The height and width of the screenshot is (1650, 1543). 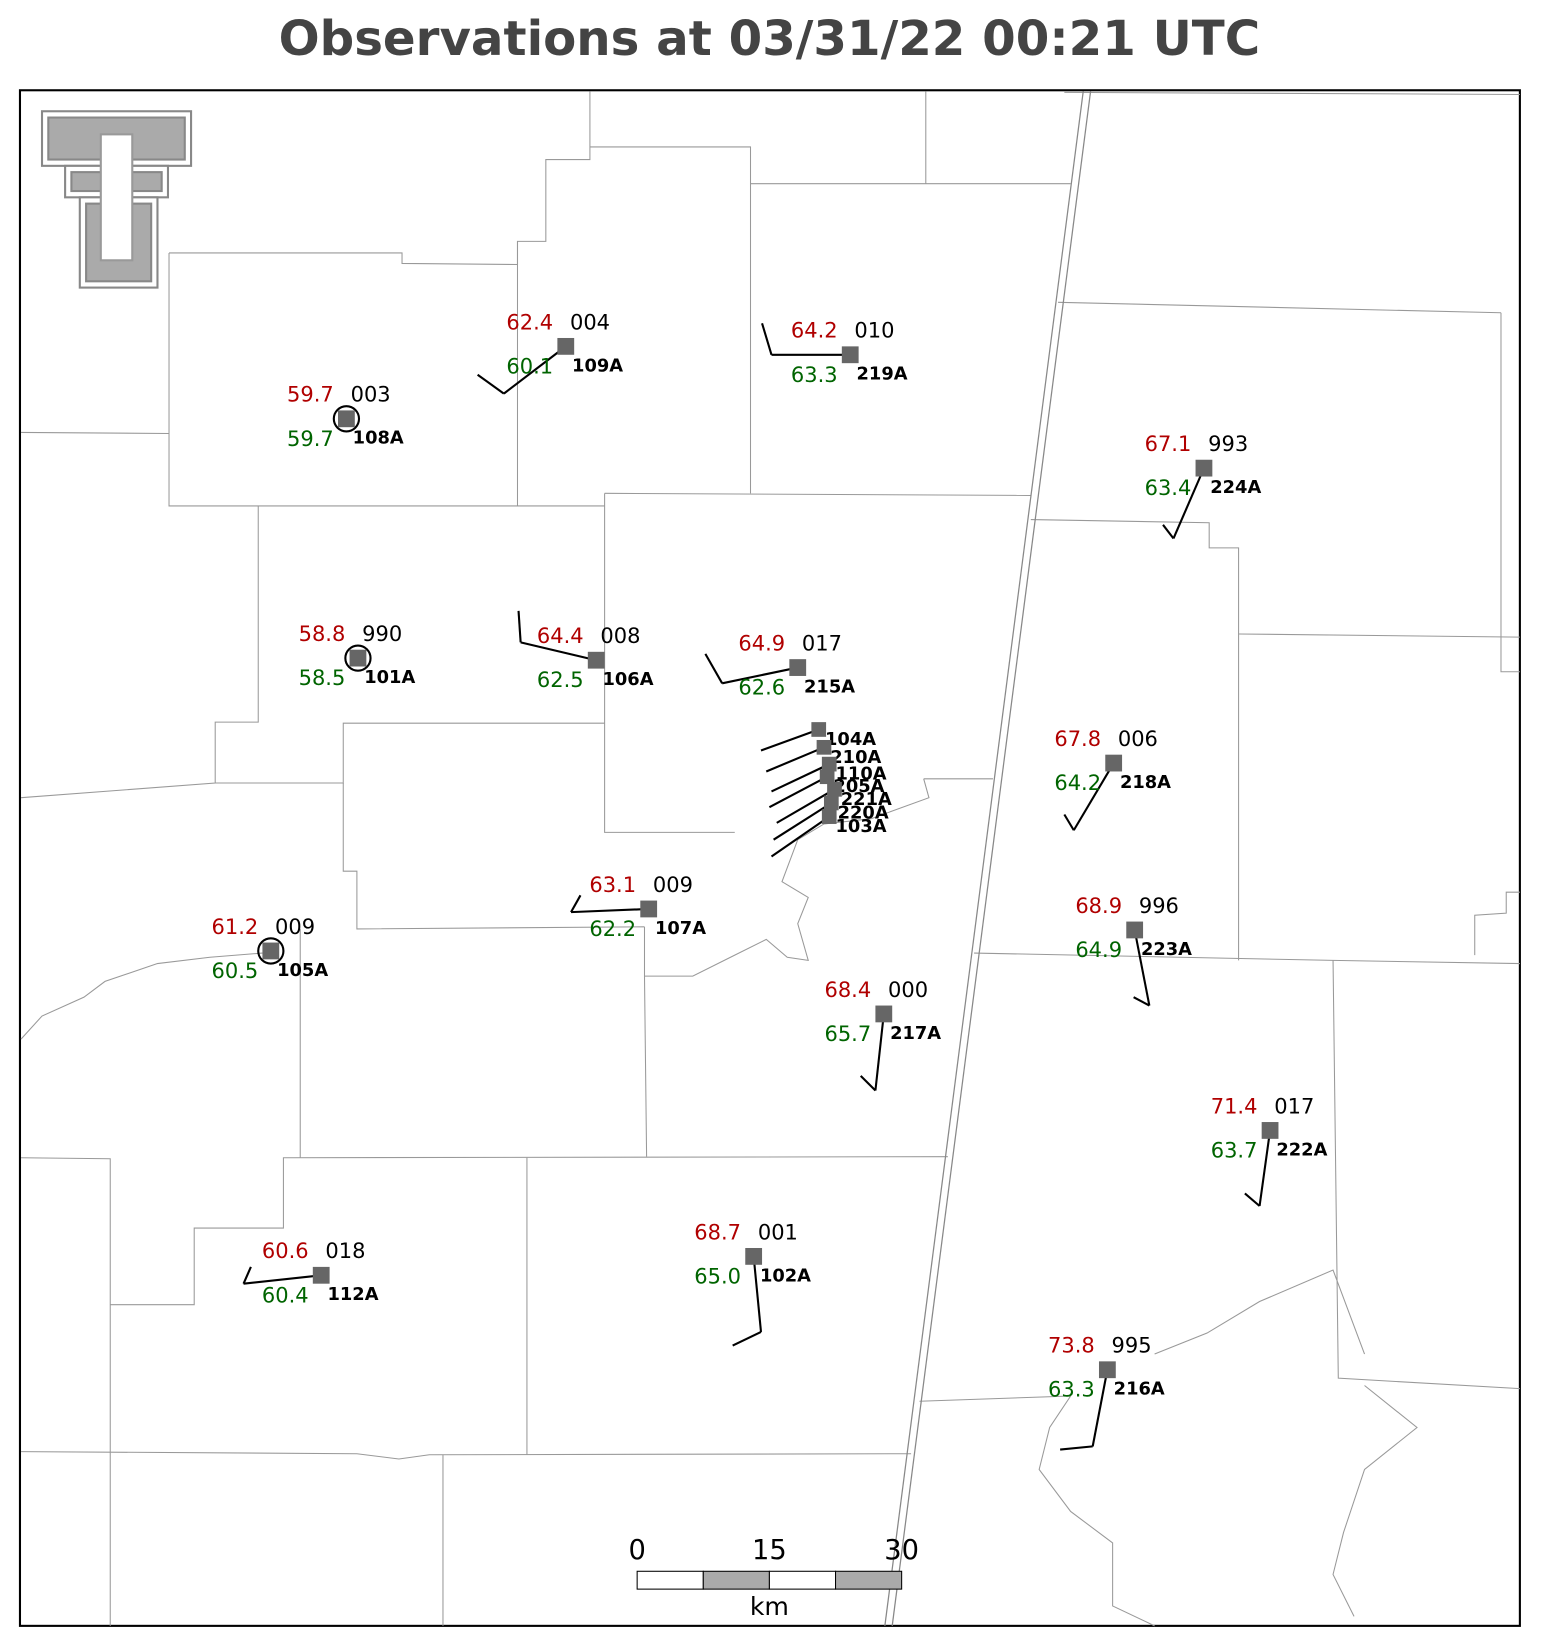 What do you see at coordinates (769, 1606) in the screenshot?
I see `scale-unit: km` at bounding box center [769, 1606].